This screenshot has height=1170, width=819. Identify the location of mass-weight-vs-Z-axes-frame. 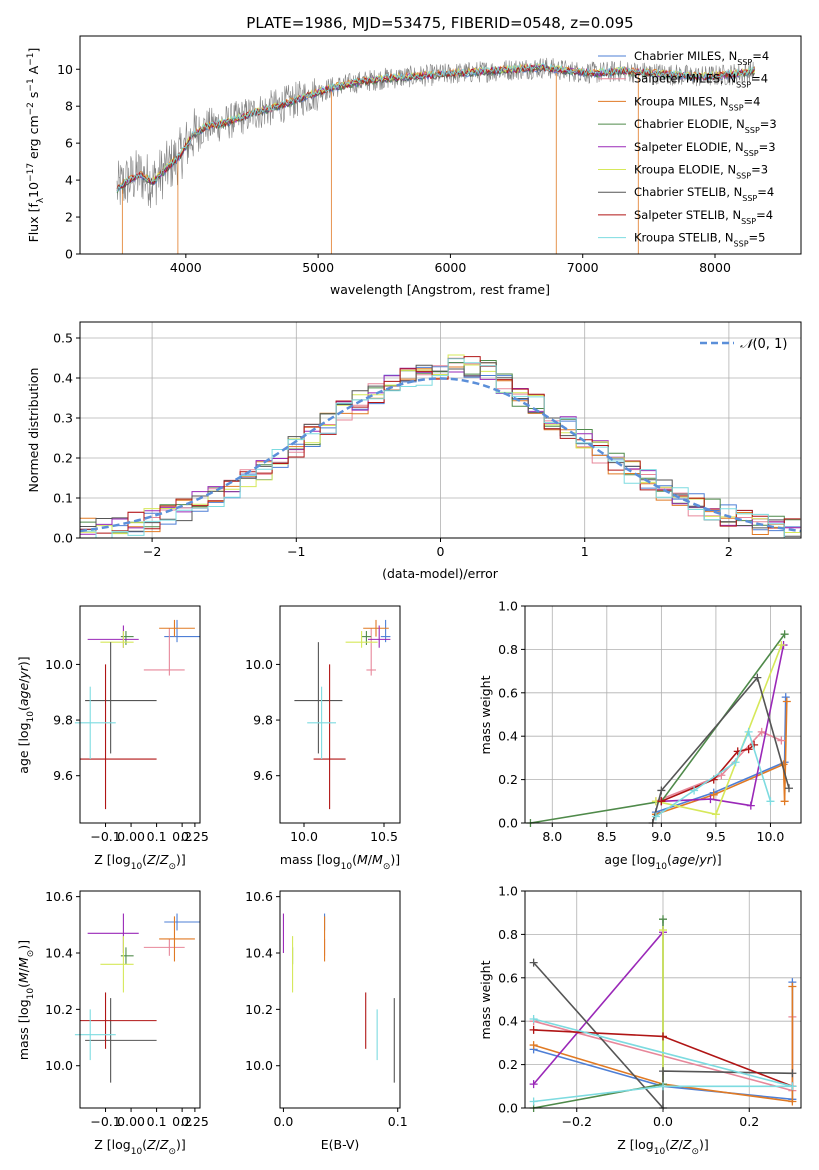
(663, 999).